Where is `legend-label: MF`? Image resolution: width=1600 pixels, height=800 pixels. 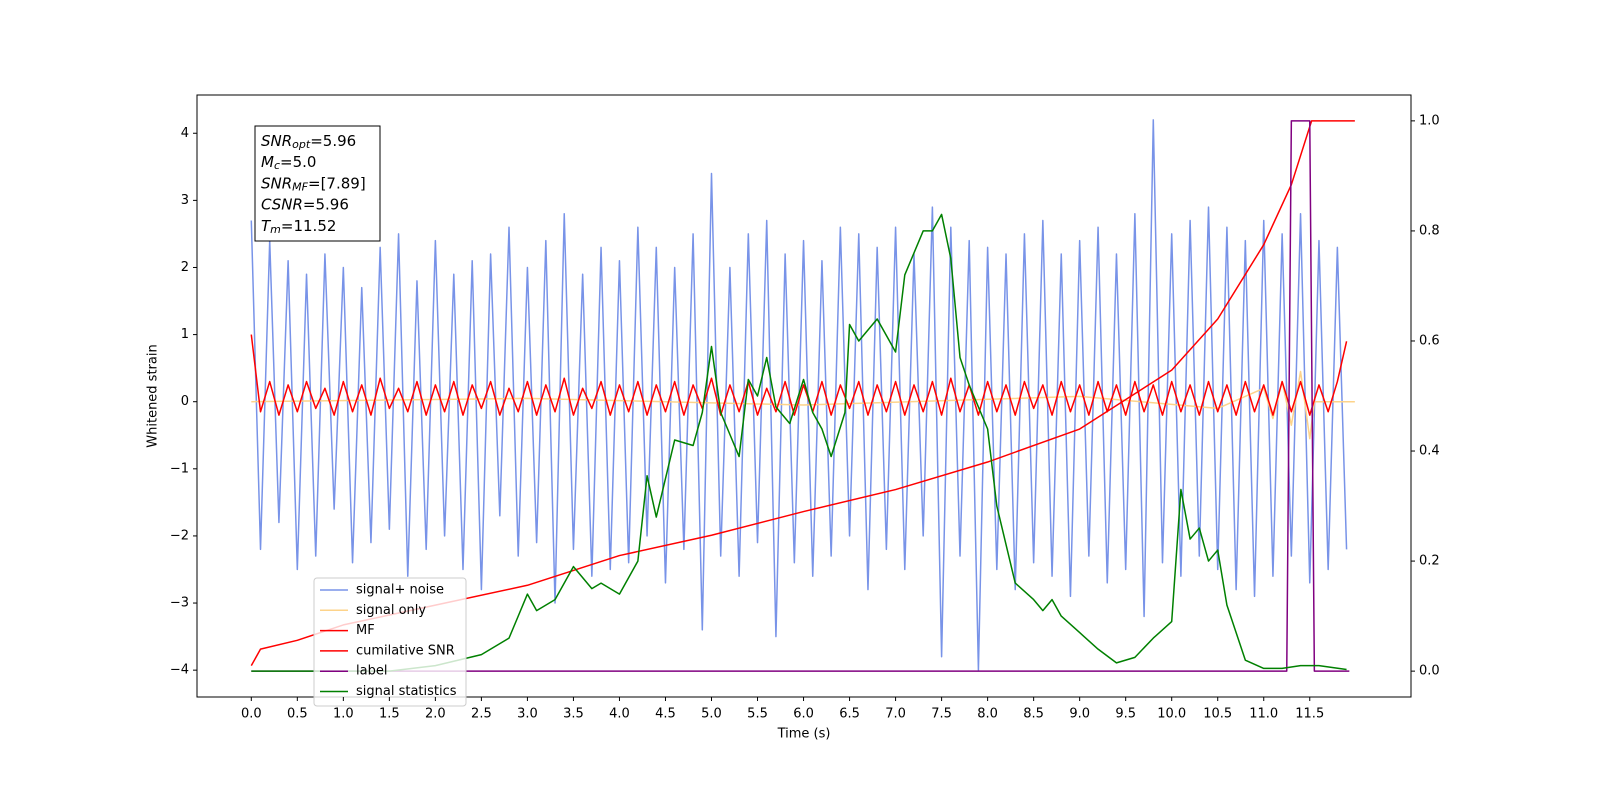 legend-label: MF is located at coordinates (365, 630).